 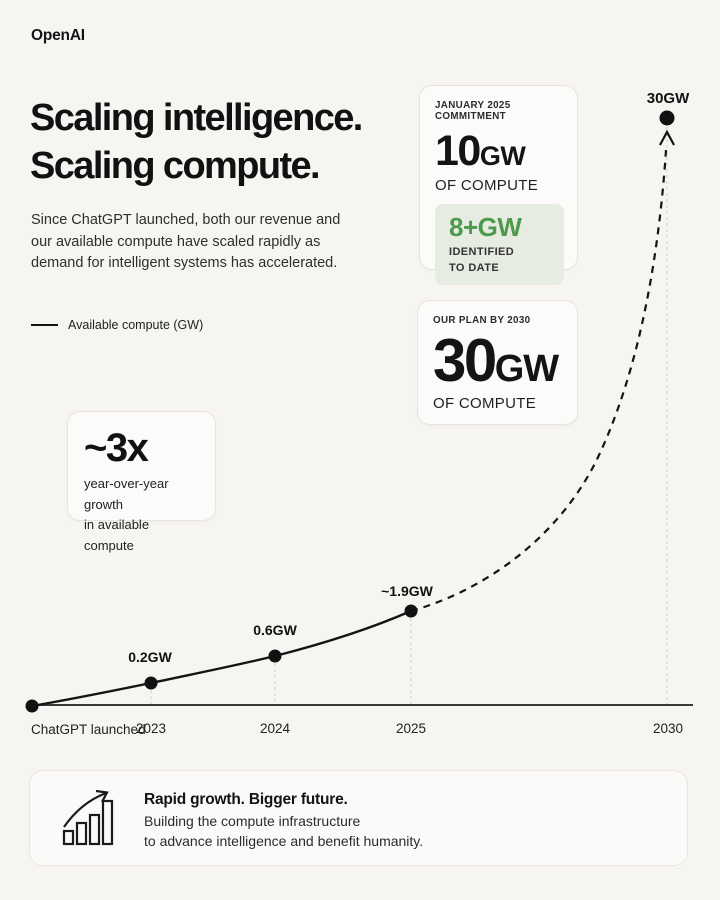 I want to click on plan-card: OUR PLAN BY 2030 30 GW OF COMPUTE, so click(x=497, y=362).